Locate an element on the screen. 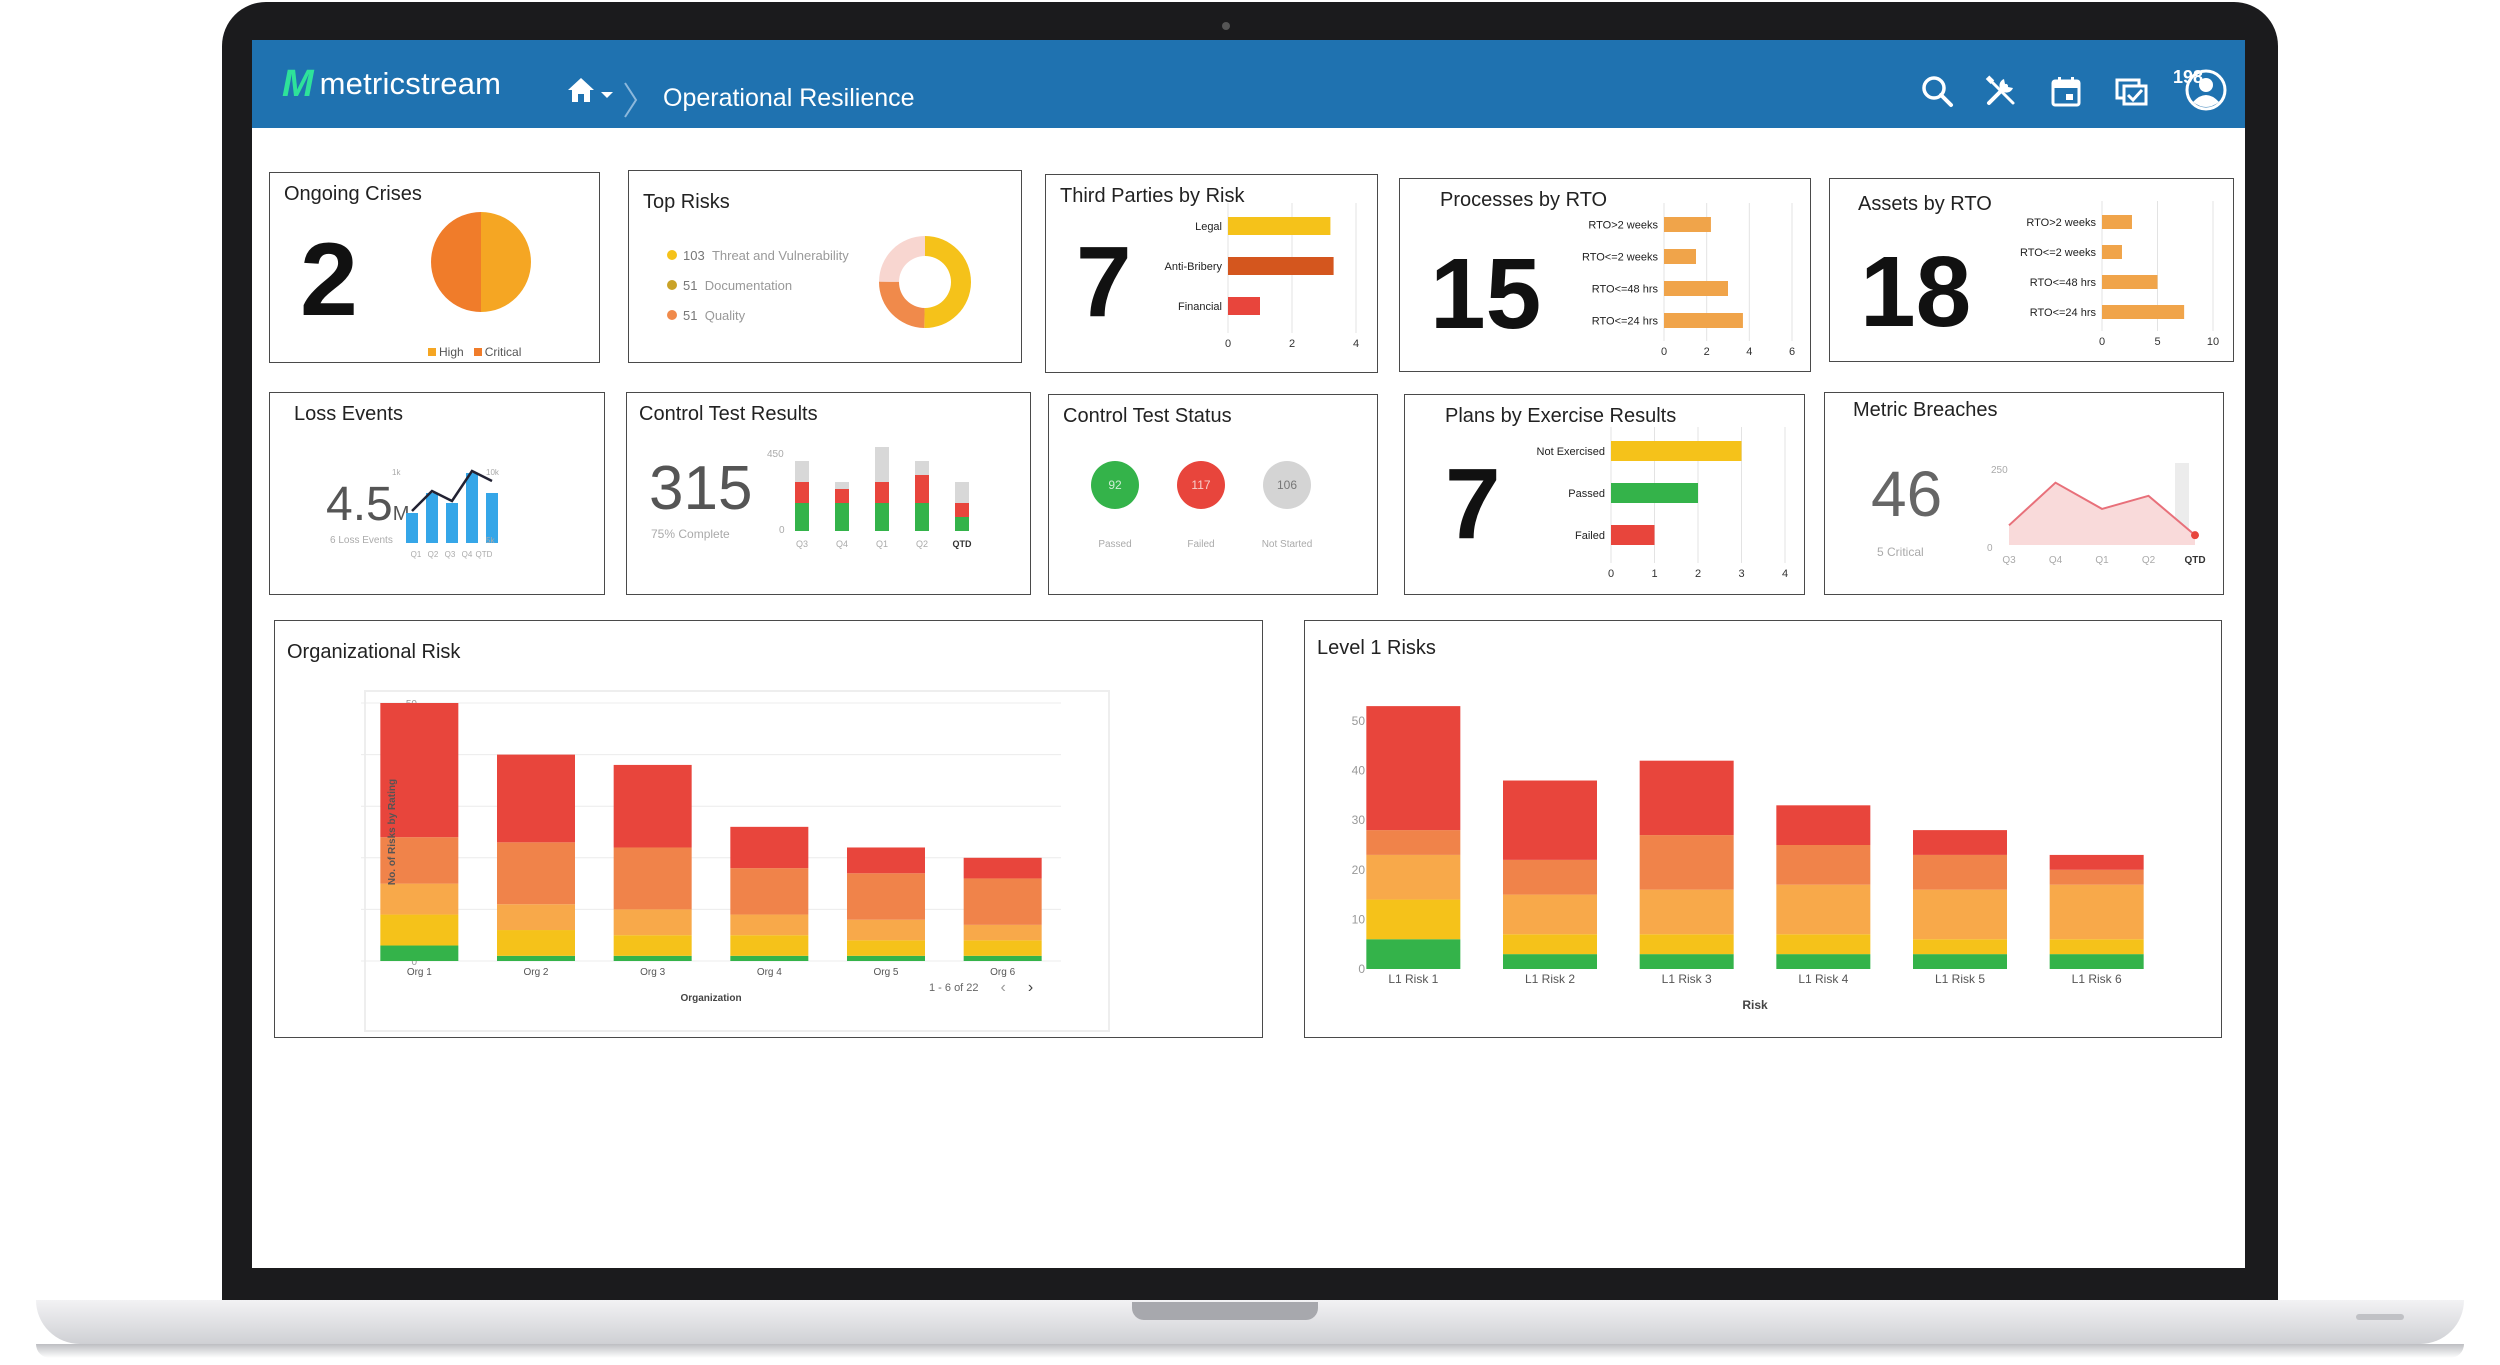 This screenshot has width=2500, height=1365. home-button is located at coordinates (581, 92).